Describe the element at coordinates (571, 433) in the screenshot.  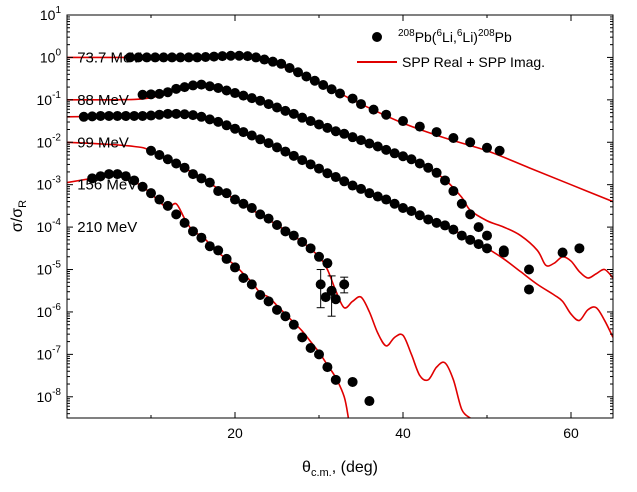
I see `x-tick-label: 60` at that location.